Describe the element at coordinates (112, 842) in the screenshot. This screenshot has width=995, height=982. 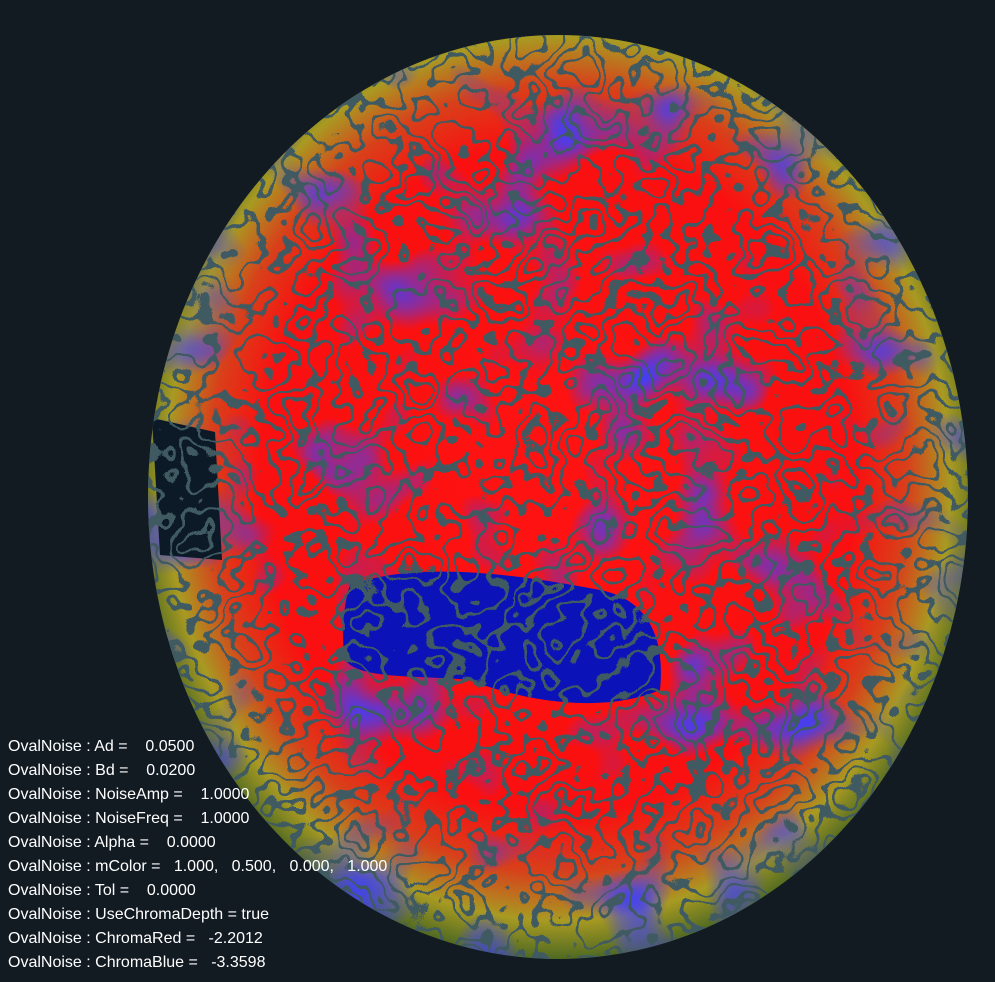
I see `parameter-line: OvalNoise : Alpha = 0.0000` at that location.